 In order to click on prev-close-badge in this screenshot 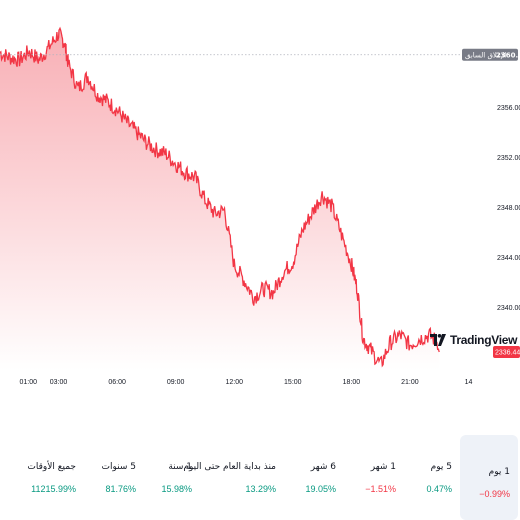, I will do `click(490, 54)`.